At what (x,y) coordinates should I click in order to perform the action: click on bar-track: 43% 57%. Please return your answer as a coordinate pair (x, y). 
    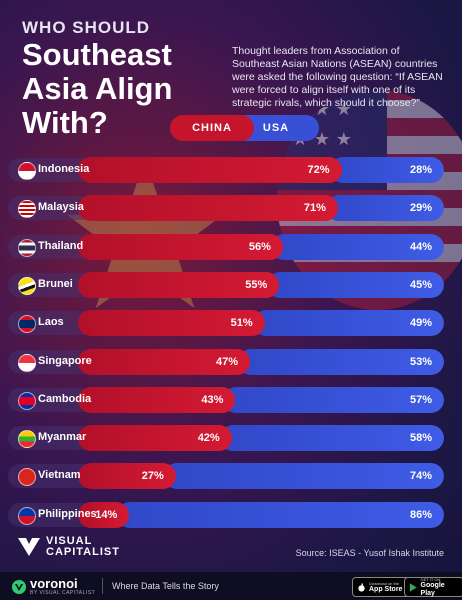
    Looking at the image, I should click on (261, 399).